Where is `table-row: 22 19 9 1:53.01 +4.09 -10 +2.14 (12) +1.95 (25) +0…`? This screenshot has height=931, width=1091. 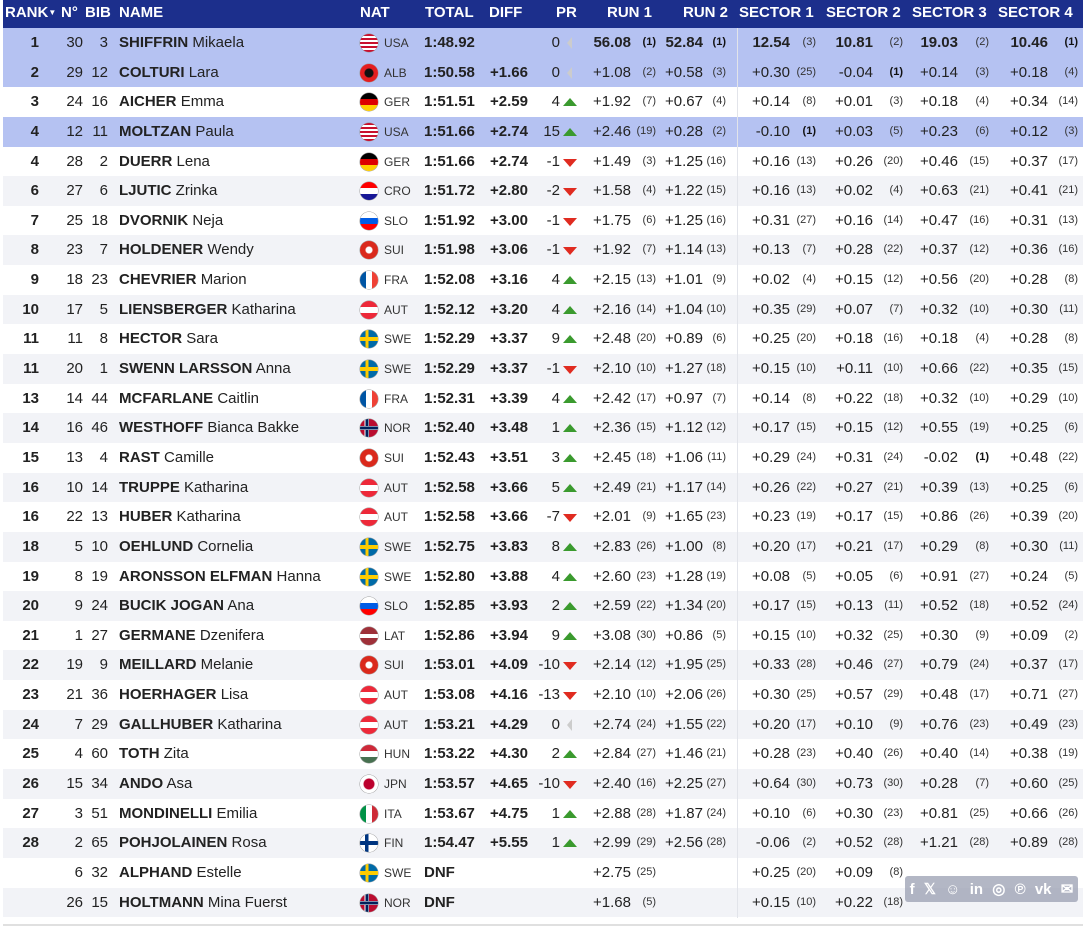
table-row: 22 19 9 1:53.01 +4.09 -10 +2.14 (12) +1.95 (25) +0… is located at coordinates (543, 665).